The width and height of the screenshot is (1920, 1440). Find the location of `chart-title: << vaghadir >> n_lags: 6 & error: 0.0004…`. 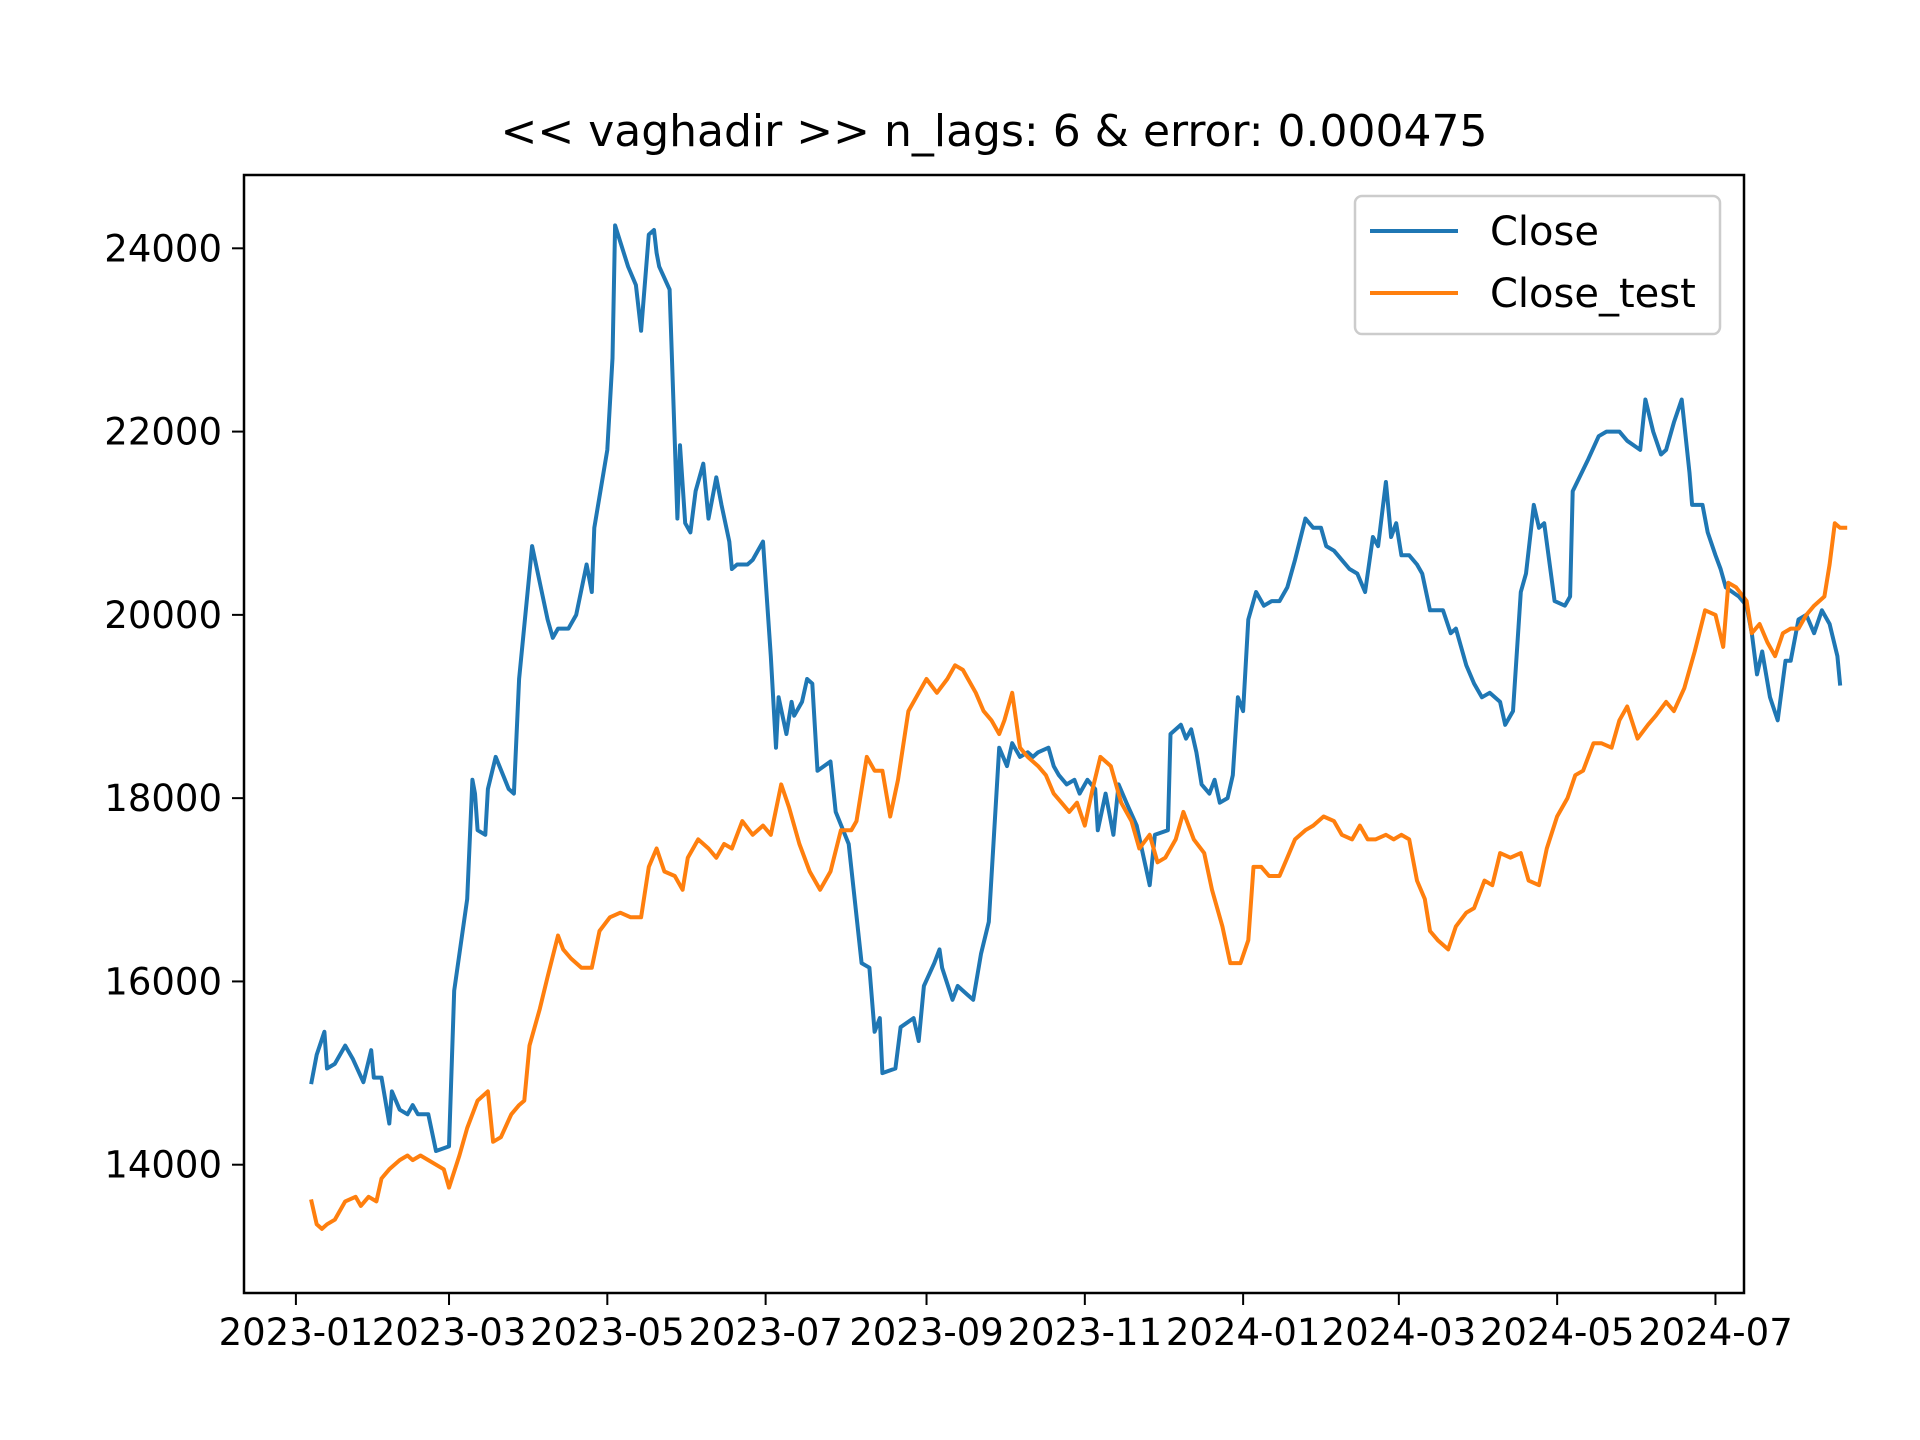

chart-title: << vaghadir >> n_lags: 6 & error: 0.0004… is located at coordinates (994, 131).